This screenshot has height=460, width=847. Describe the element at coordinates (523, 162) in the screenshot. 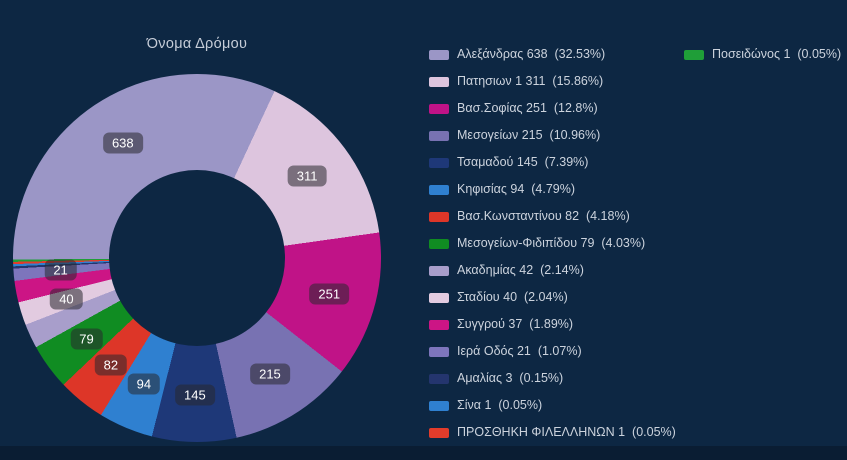

I see `legend-item-label: Τσαμαδού 145 (7.39%)` at that location.